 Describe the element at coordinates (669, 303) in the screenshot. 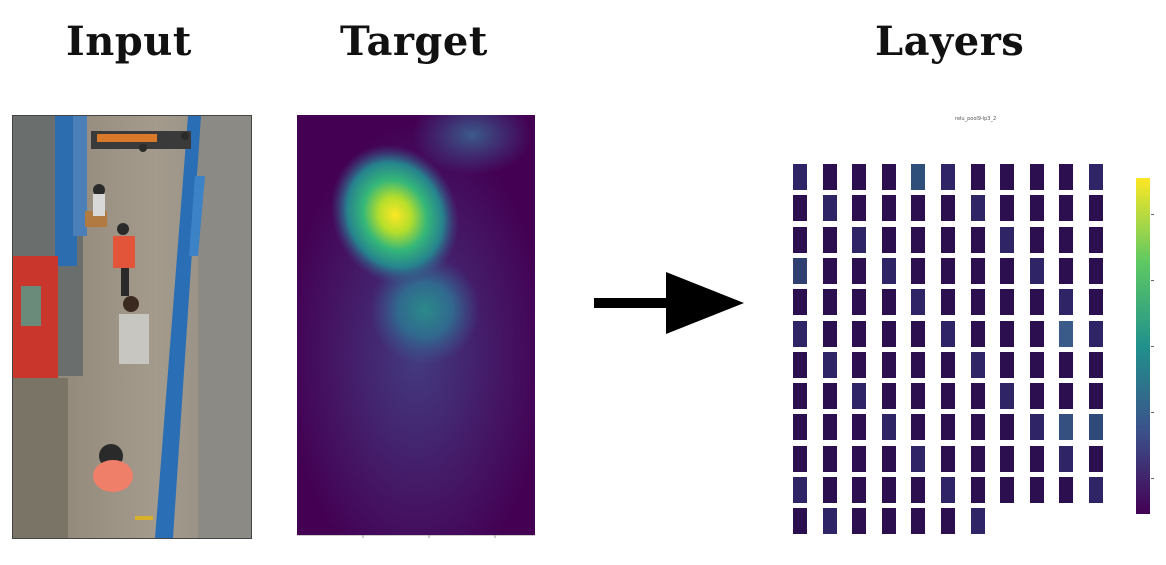

I see `right-arrow-icon` at that location.